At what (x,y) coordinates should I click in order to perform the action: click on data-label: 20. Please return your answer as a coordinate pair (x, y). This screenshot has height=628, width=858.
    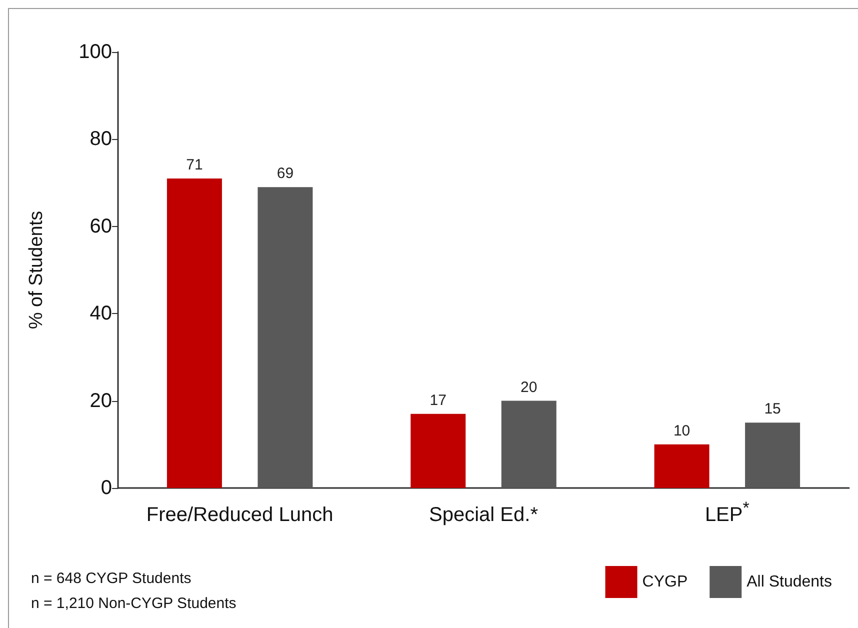
    Looking at the image, I should click on (529, 387).